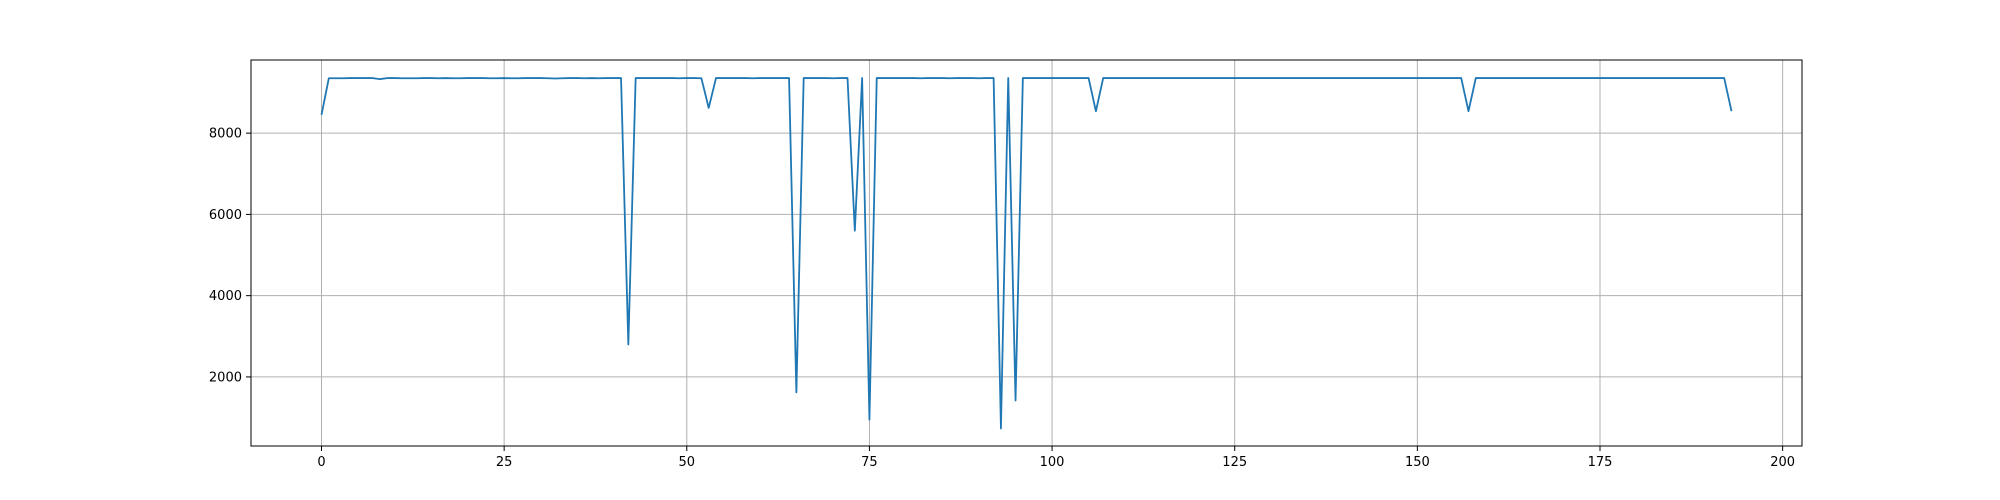 This screenshot has width=2000, height=500. What do you see at coordinates (687, 462) in the screenshot?
I see `x-tick-label: 50` at bounding box center [687, 462].